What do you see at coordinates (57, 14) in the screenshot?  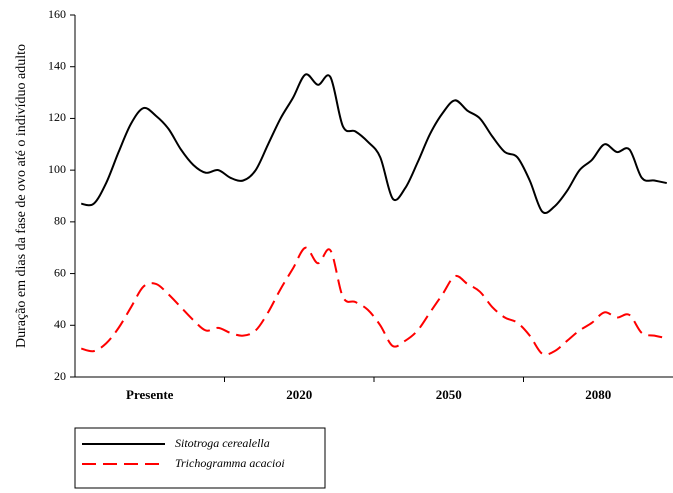 I see `y-tick-label: 160` at bounding box center [57, 14].